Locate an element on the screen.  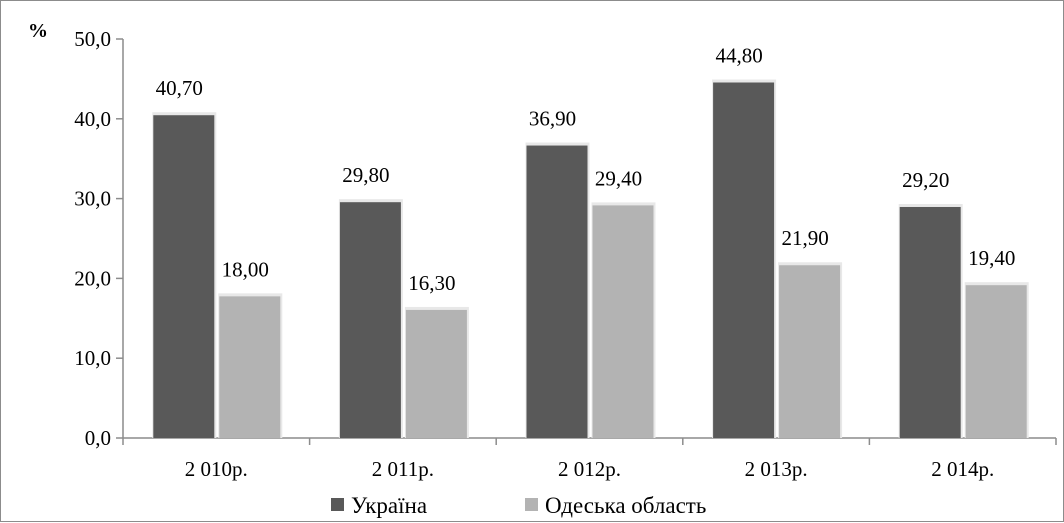
data-label: 29,80 is located at coordinates (365, 175).